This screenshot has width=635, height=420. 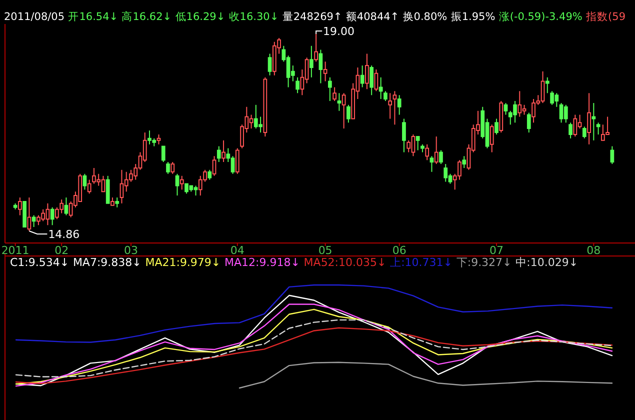 What do you see at coordinates (325, 250) in the screenshot?
I see `x-tick-label: 05` at bounding box center [325, 250].